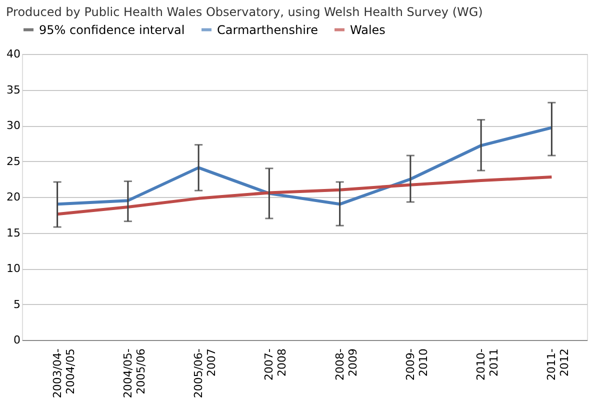  I want to click on y-tick-label: 5, so click(17, 304).